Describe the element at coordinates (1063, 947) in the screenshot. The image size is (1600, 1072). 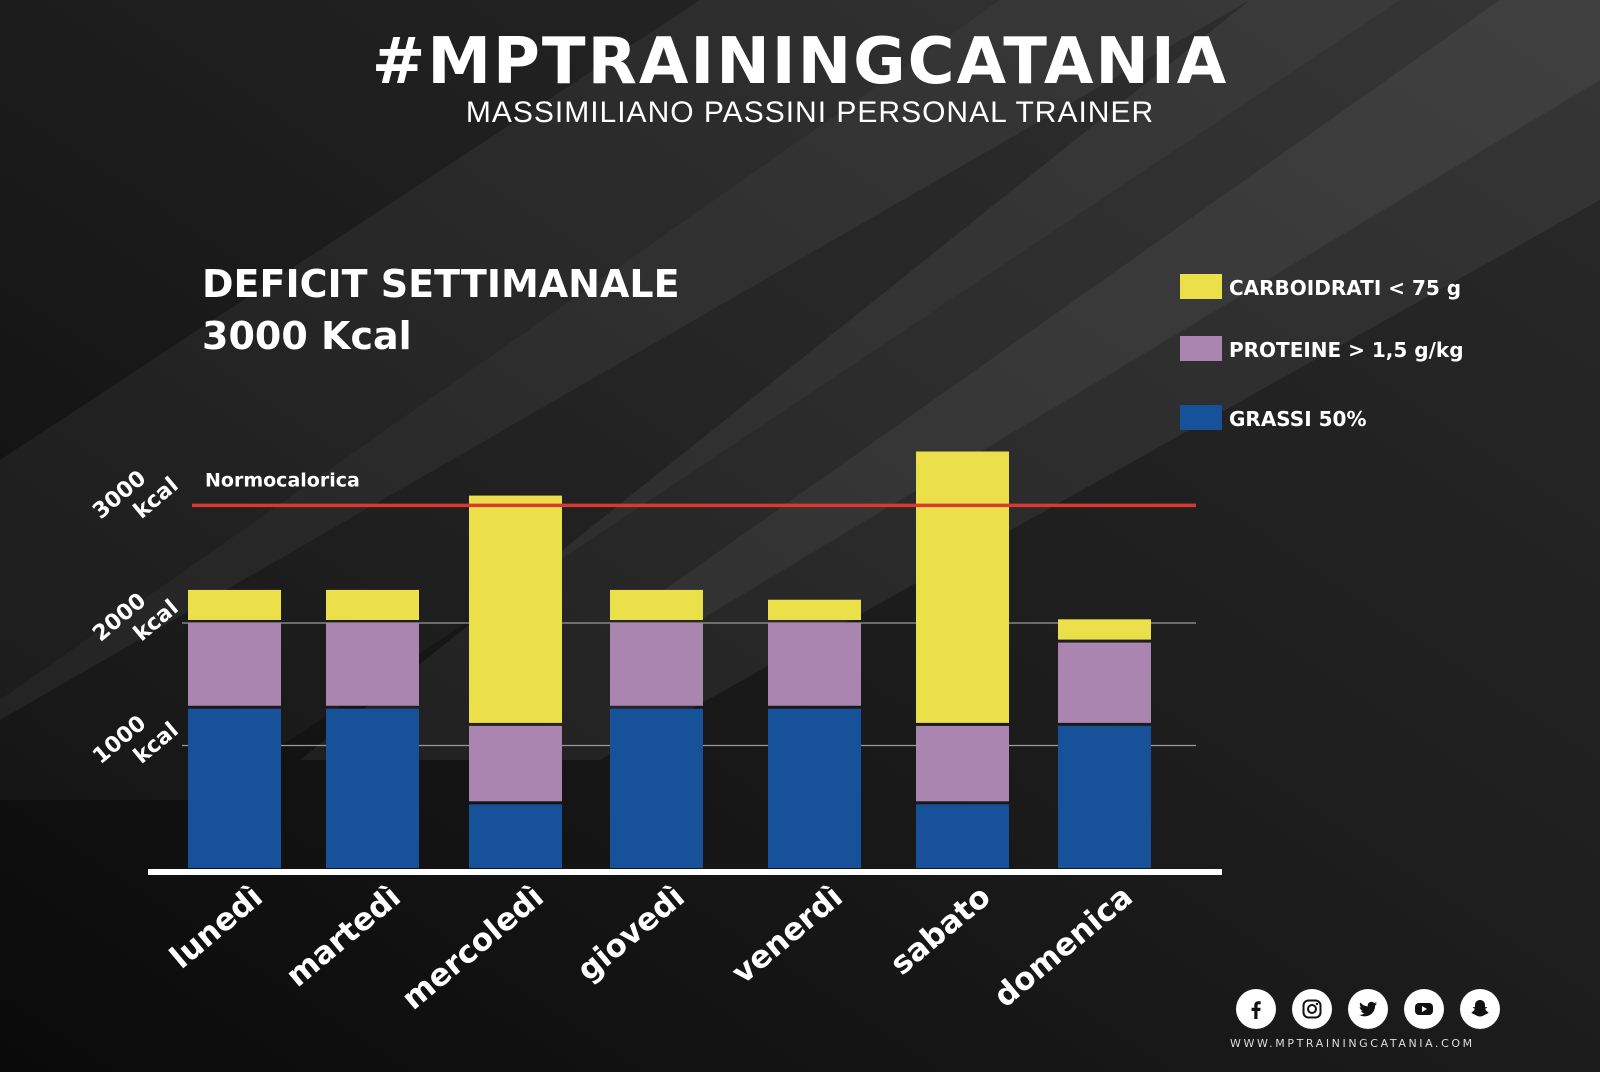
I see `x-label-7: domenica` at that location.